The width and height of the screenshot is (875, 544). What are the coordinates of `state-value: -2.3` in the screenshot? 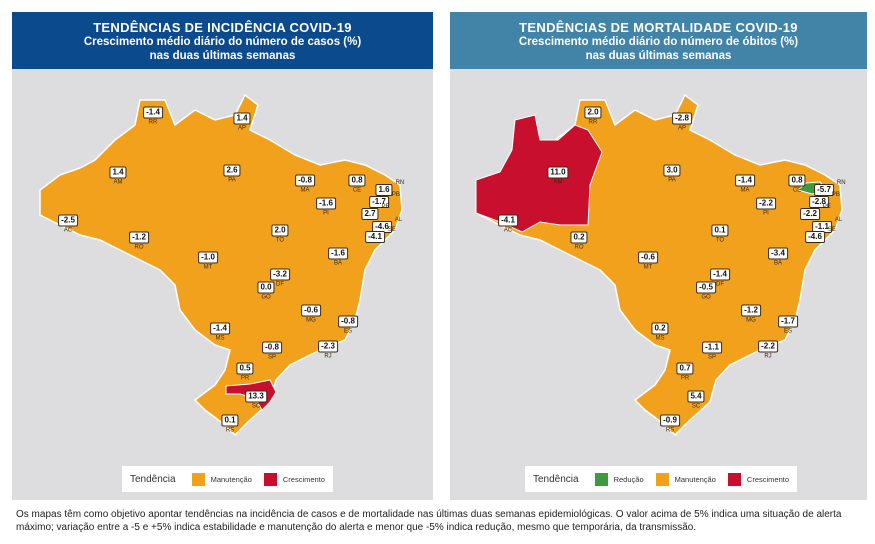 It's located at (328, 346).